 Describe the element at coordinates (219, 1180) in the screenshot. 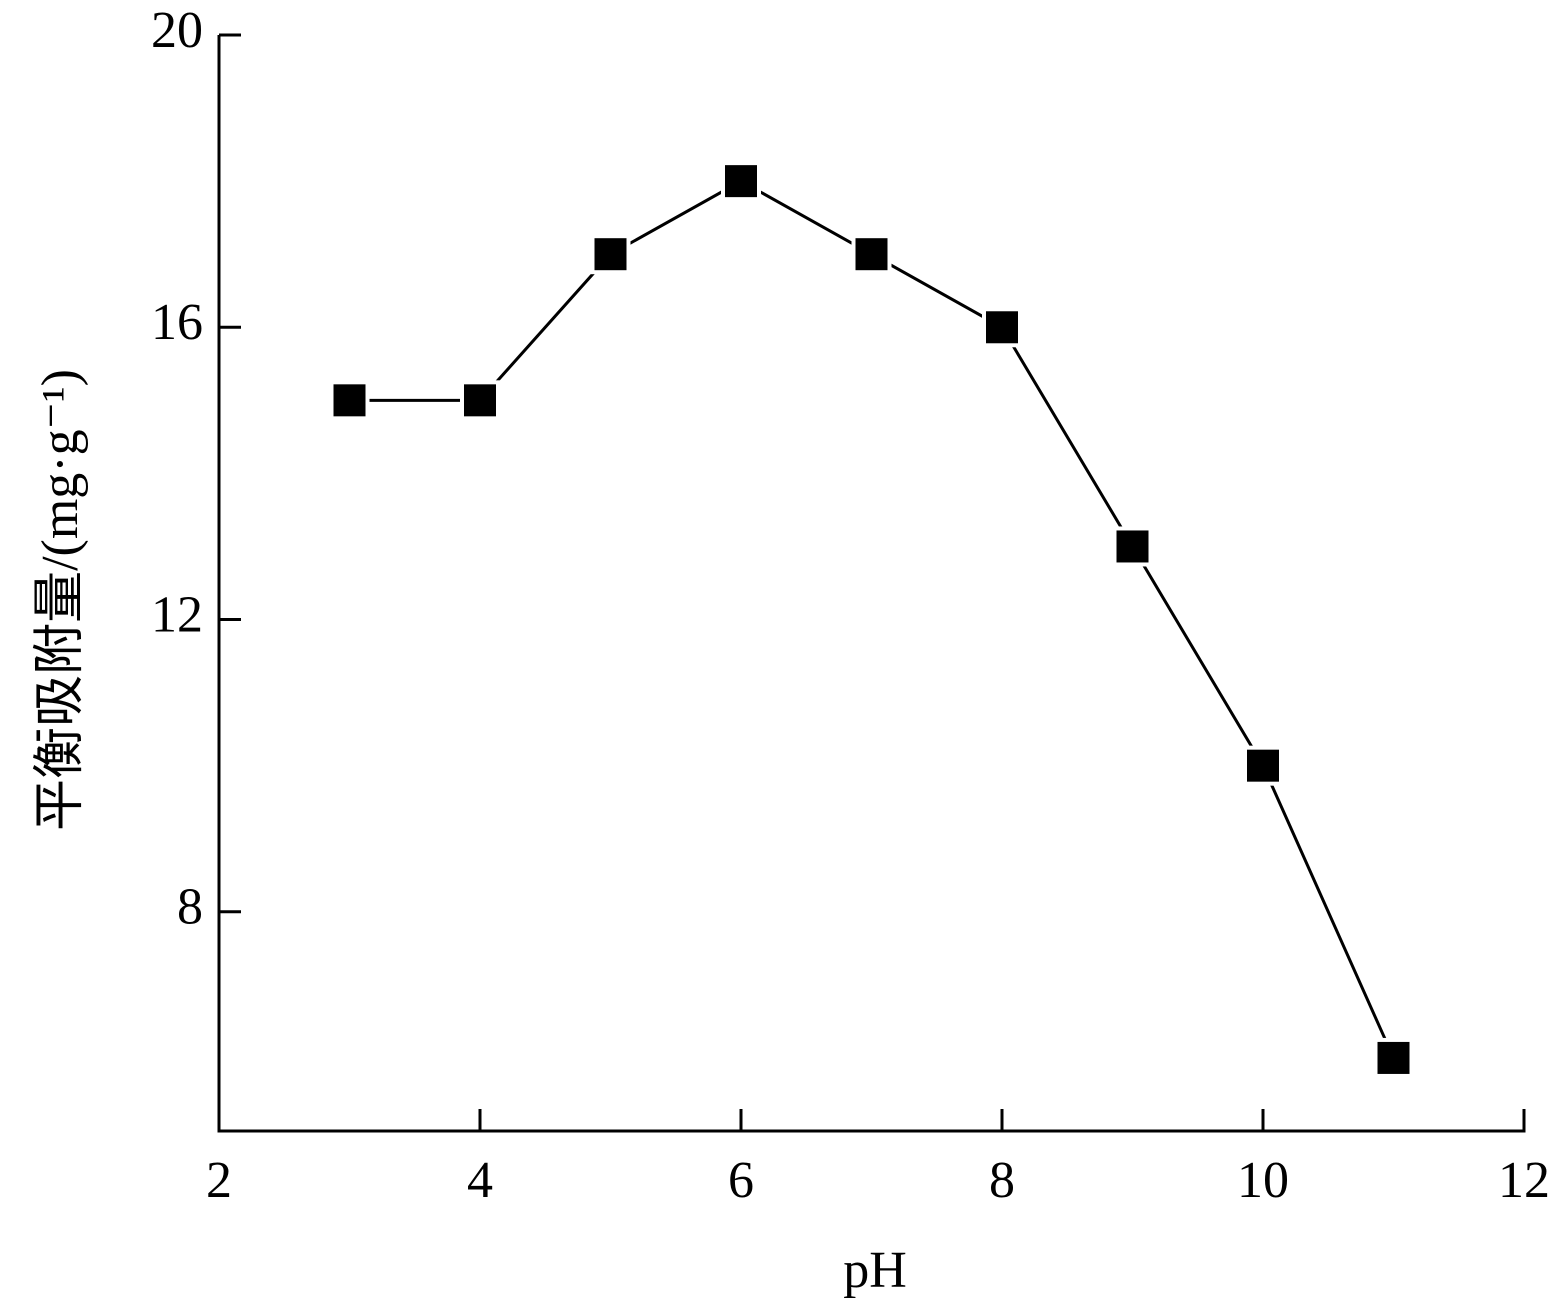

I see `x-tick-label: 2` at that location.